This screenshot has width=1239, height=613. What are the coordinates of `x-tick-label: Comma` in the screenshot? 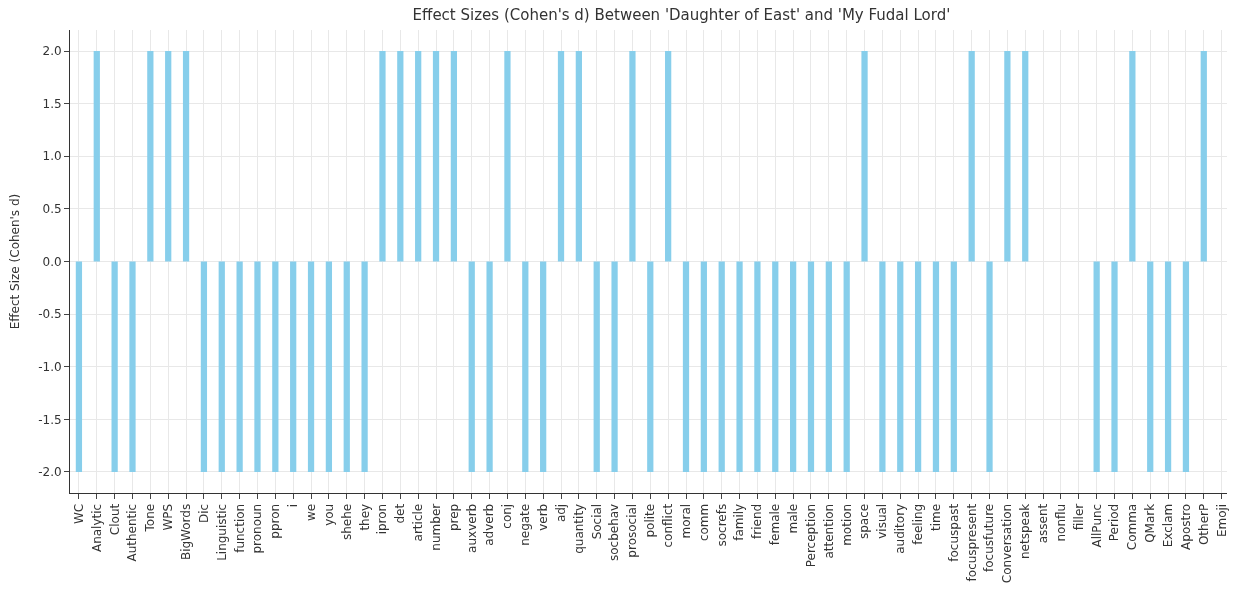 It's located at (1132, 527).